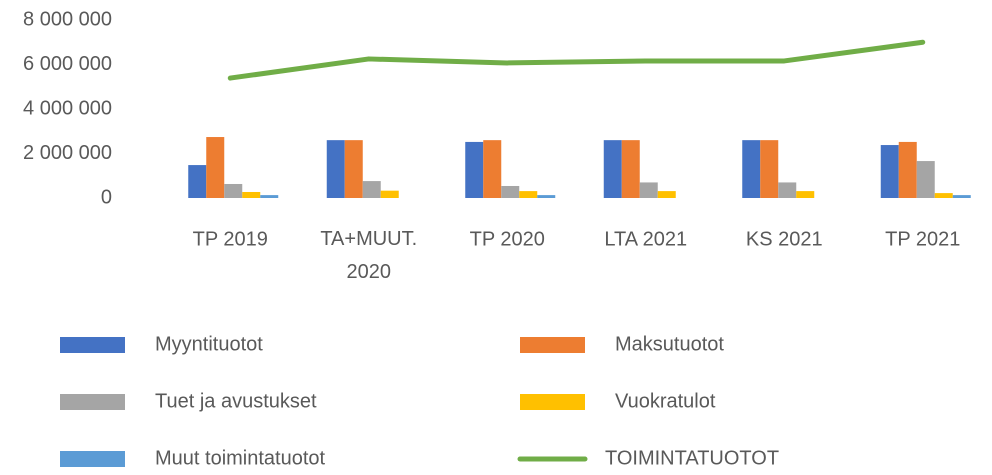  Describe the element at coordinates (669, 344) in the screenshot. I see `legend-label: Maksutuotot` at that location.